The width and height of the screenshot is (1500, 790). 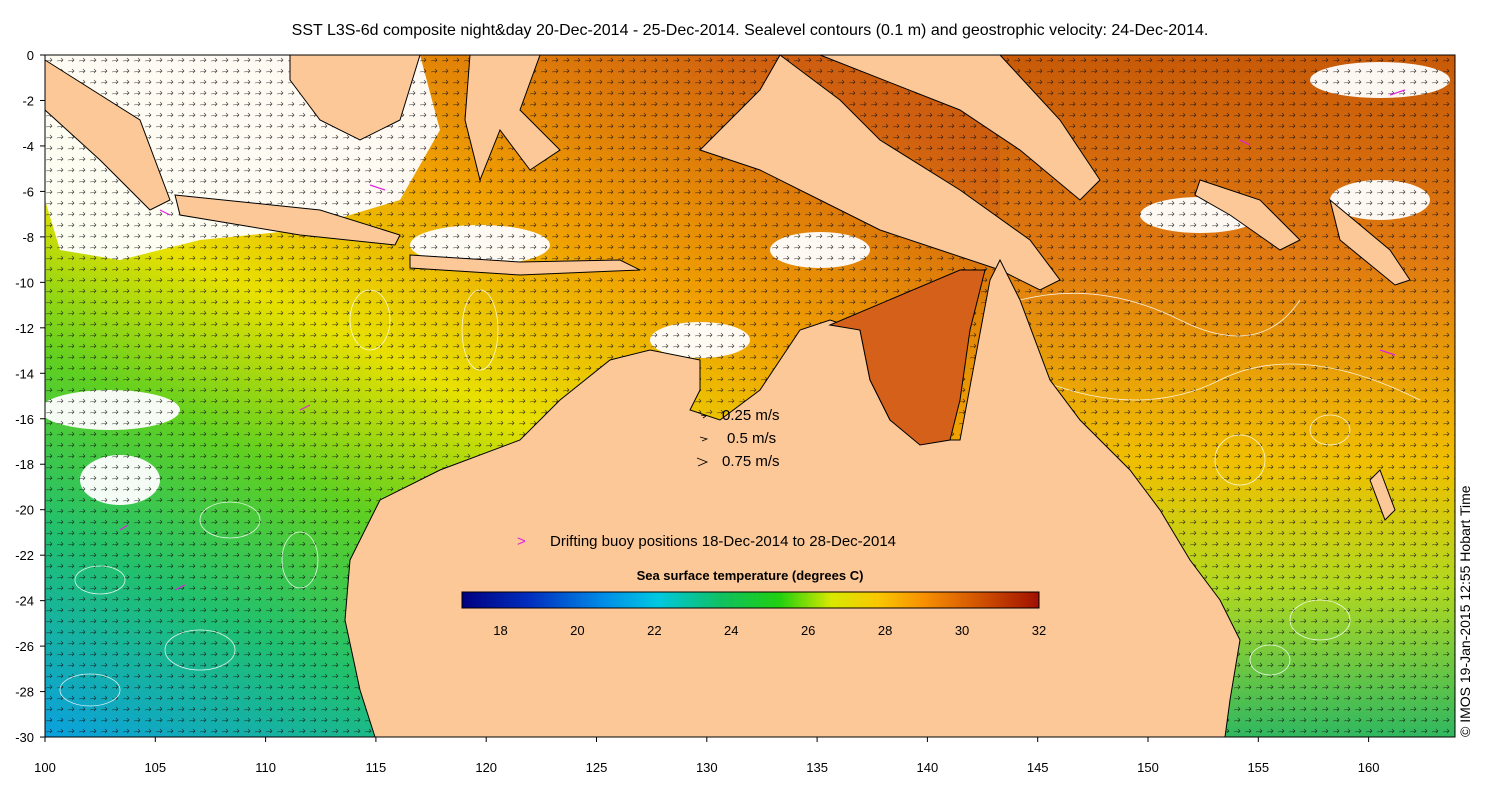 What do you see at coordinates (907, 357) in the screenshot?
I see `gulf-of-carpentaria` at bounding box center [907, 357].